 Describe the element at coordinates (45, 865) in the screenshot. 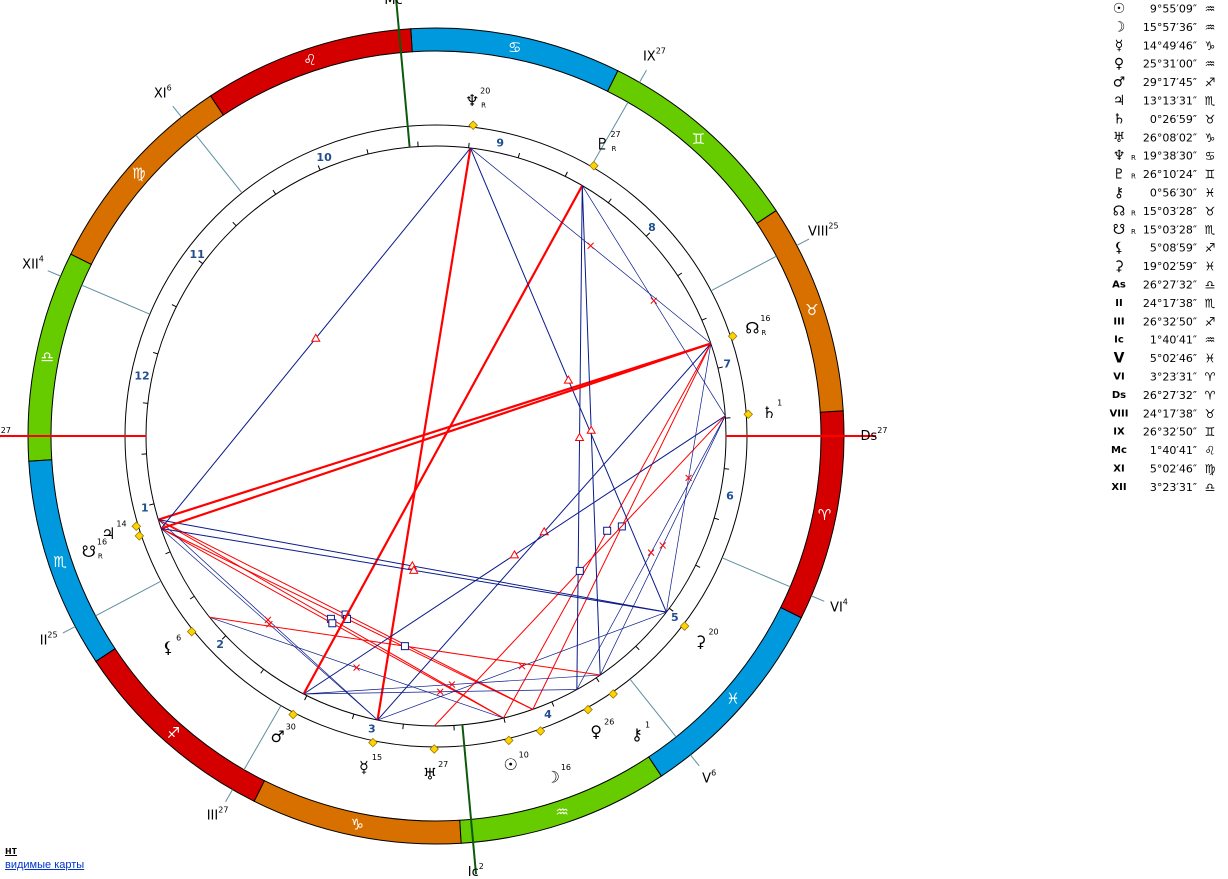

I see `footer-link: видимые карты` at that location.